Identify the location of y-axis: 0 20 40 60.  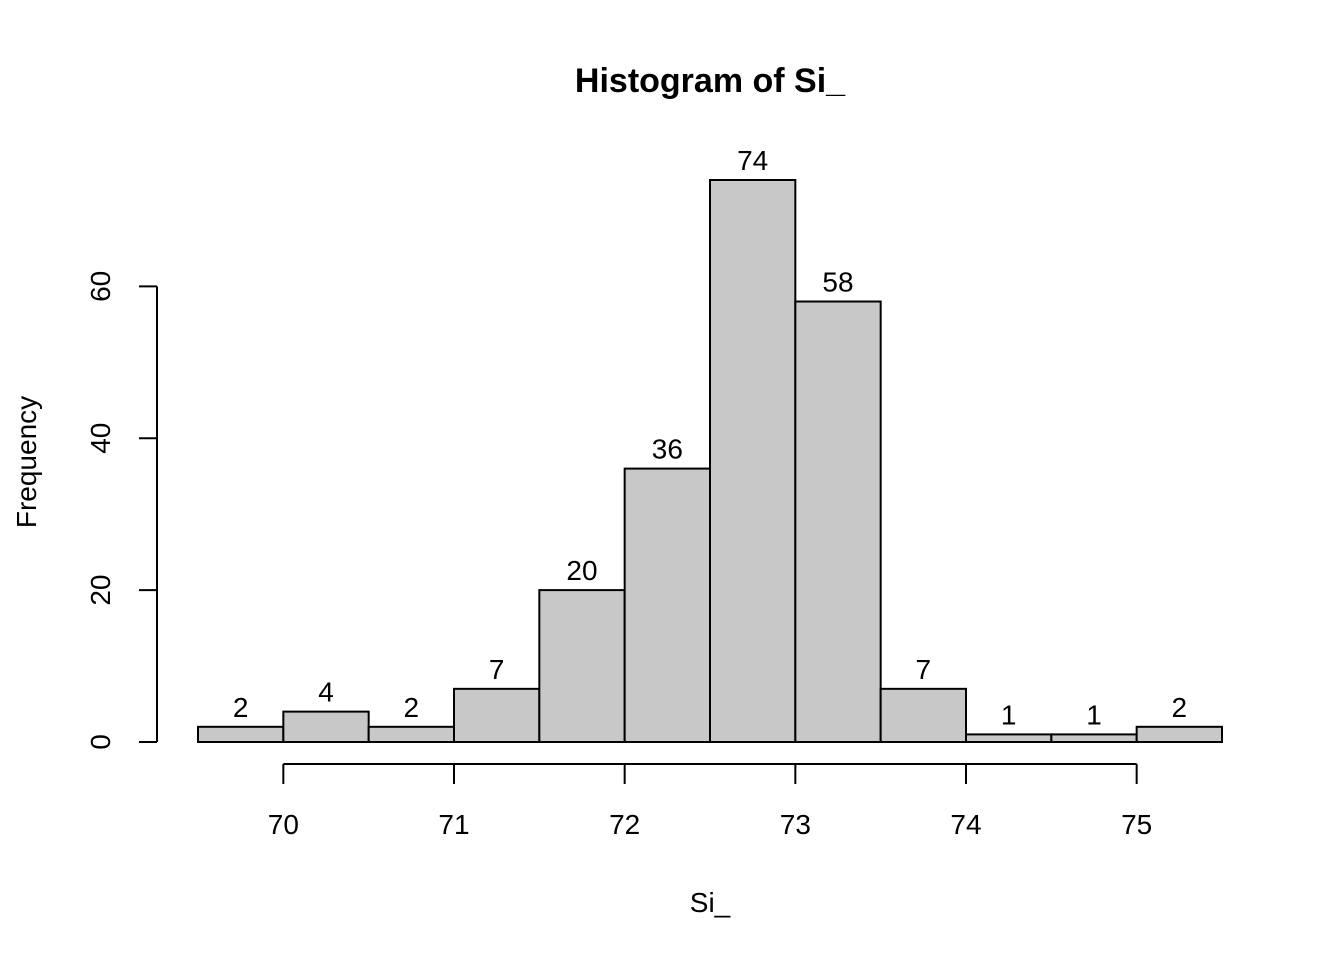
(121, 510).